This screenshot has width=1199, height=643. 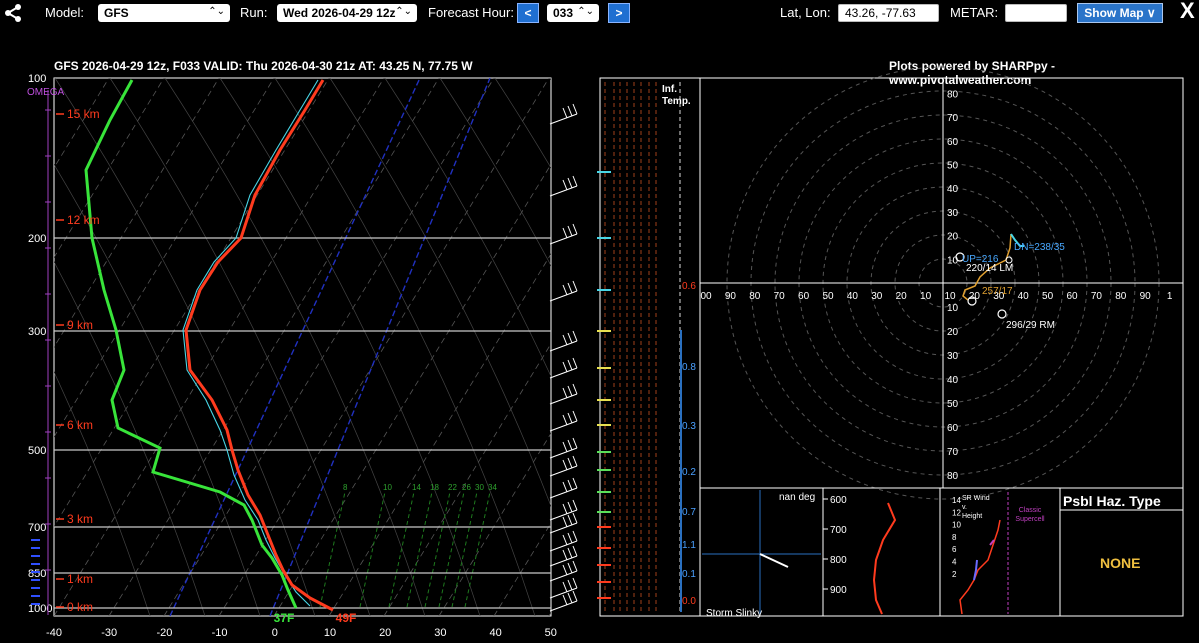 I want to click on srwind-height-label: 8, so click(x=954, y=537).